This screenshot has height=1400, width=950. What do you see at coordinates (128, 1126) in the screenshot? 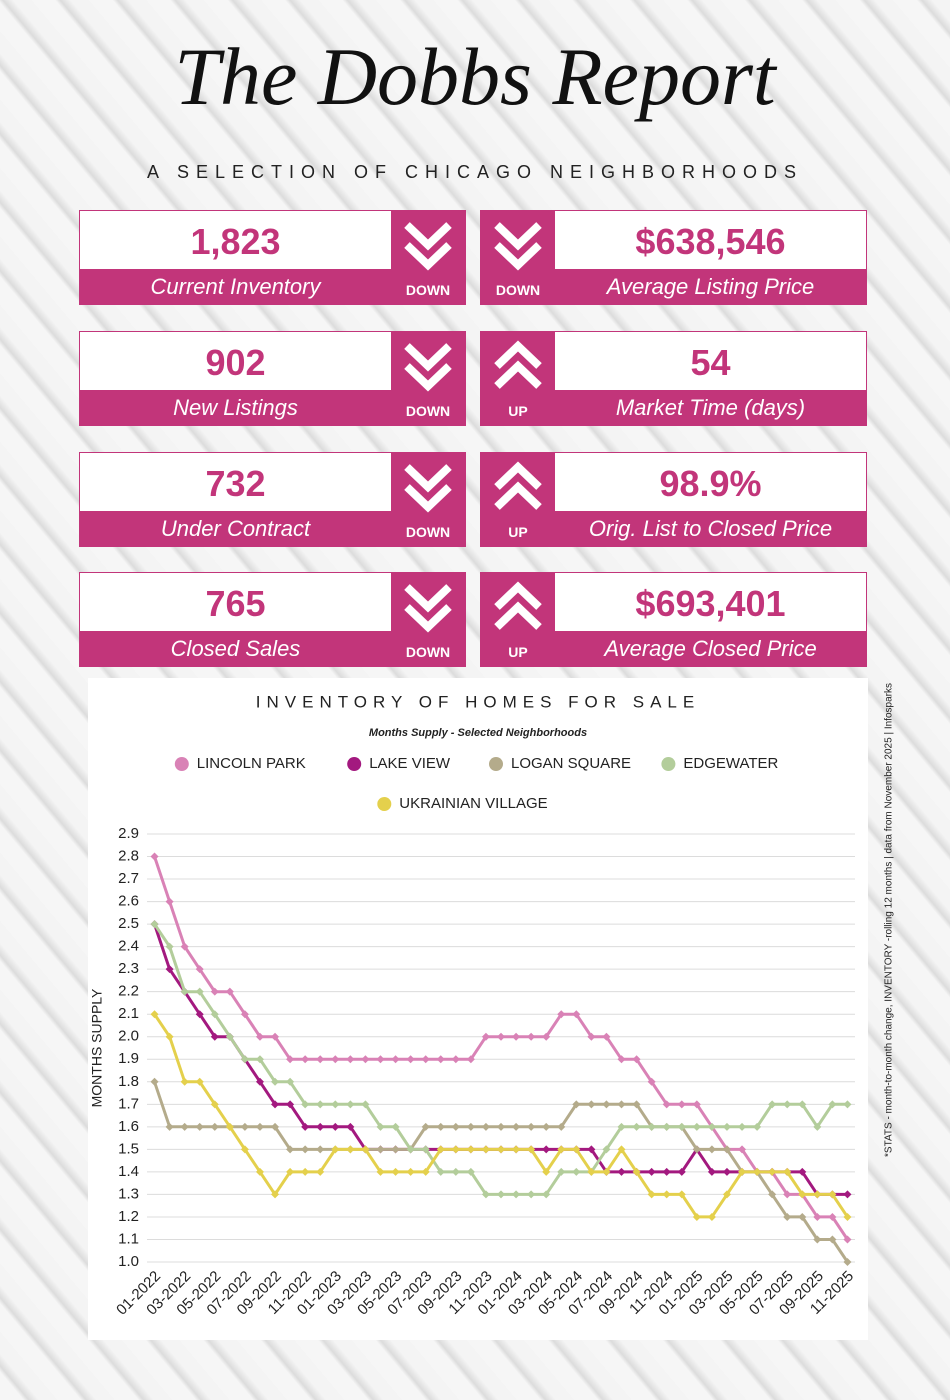
I see `y-tick-label: 1.6` at bounding box center [128, 1126].